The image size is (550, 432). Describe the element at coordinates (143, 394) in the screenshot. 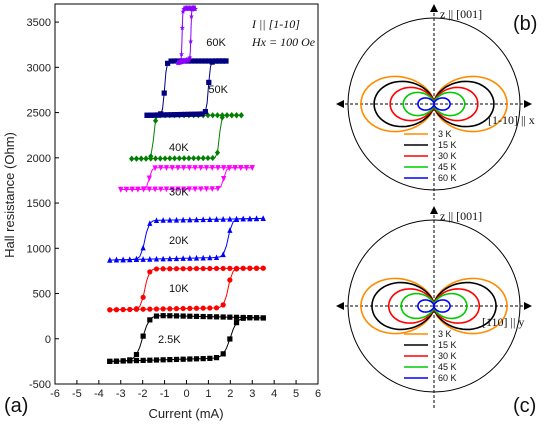

I see `x-tick-label: -2` at that location.